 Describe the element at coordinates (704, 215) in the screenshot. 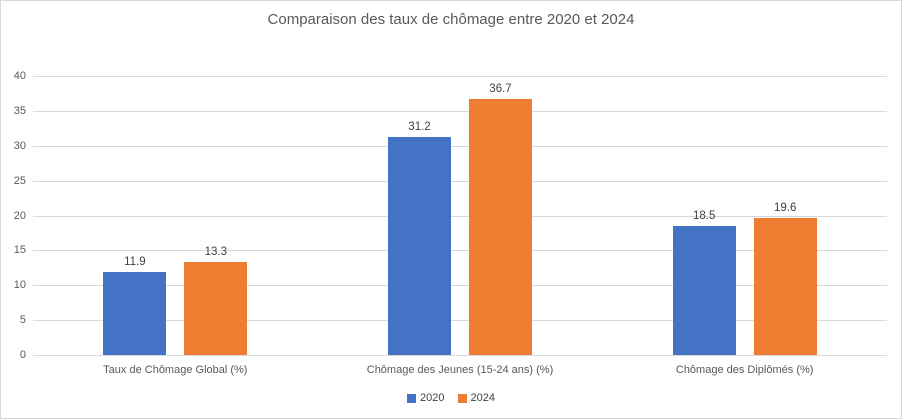

I see `data-label-2020-category-3: 18.5` at that location.